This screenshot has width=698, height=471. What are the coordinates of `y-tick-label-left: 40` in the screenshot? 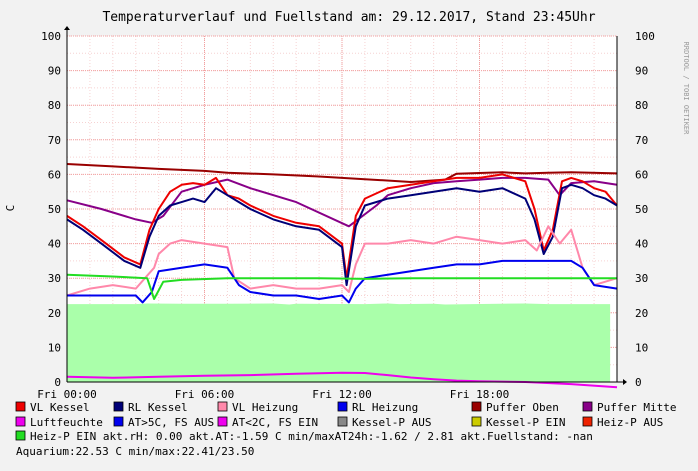 It's located at (54, 244).